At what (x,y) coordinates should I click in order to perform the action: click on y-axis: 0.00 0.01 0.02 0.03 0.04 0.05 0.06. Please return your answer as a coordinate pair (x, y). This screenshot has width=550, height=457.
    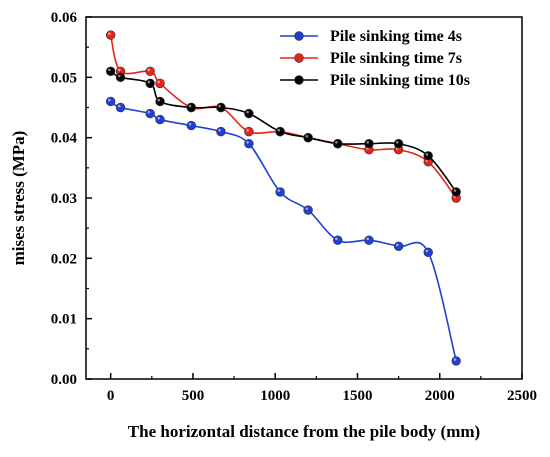
    Looking at the image, I should click on (71, 199).